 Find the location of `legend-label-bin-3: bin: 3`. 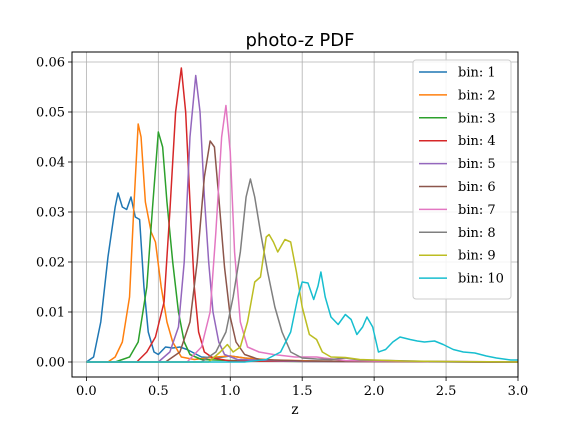

legend-label-bin-3: bin: 3 is located at coordinates (477, 118).